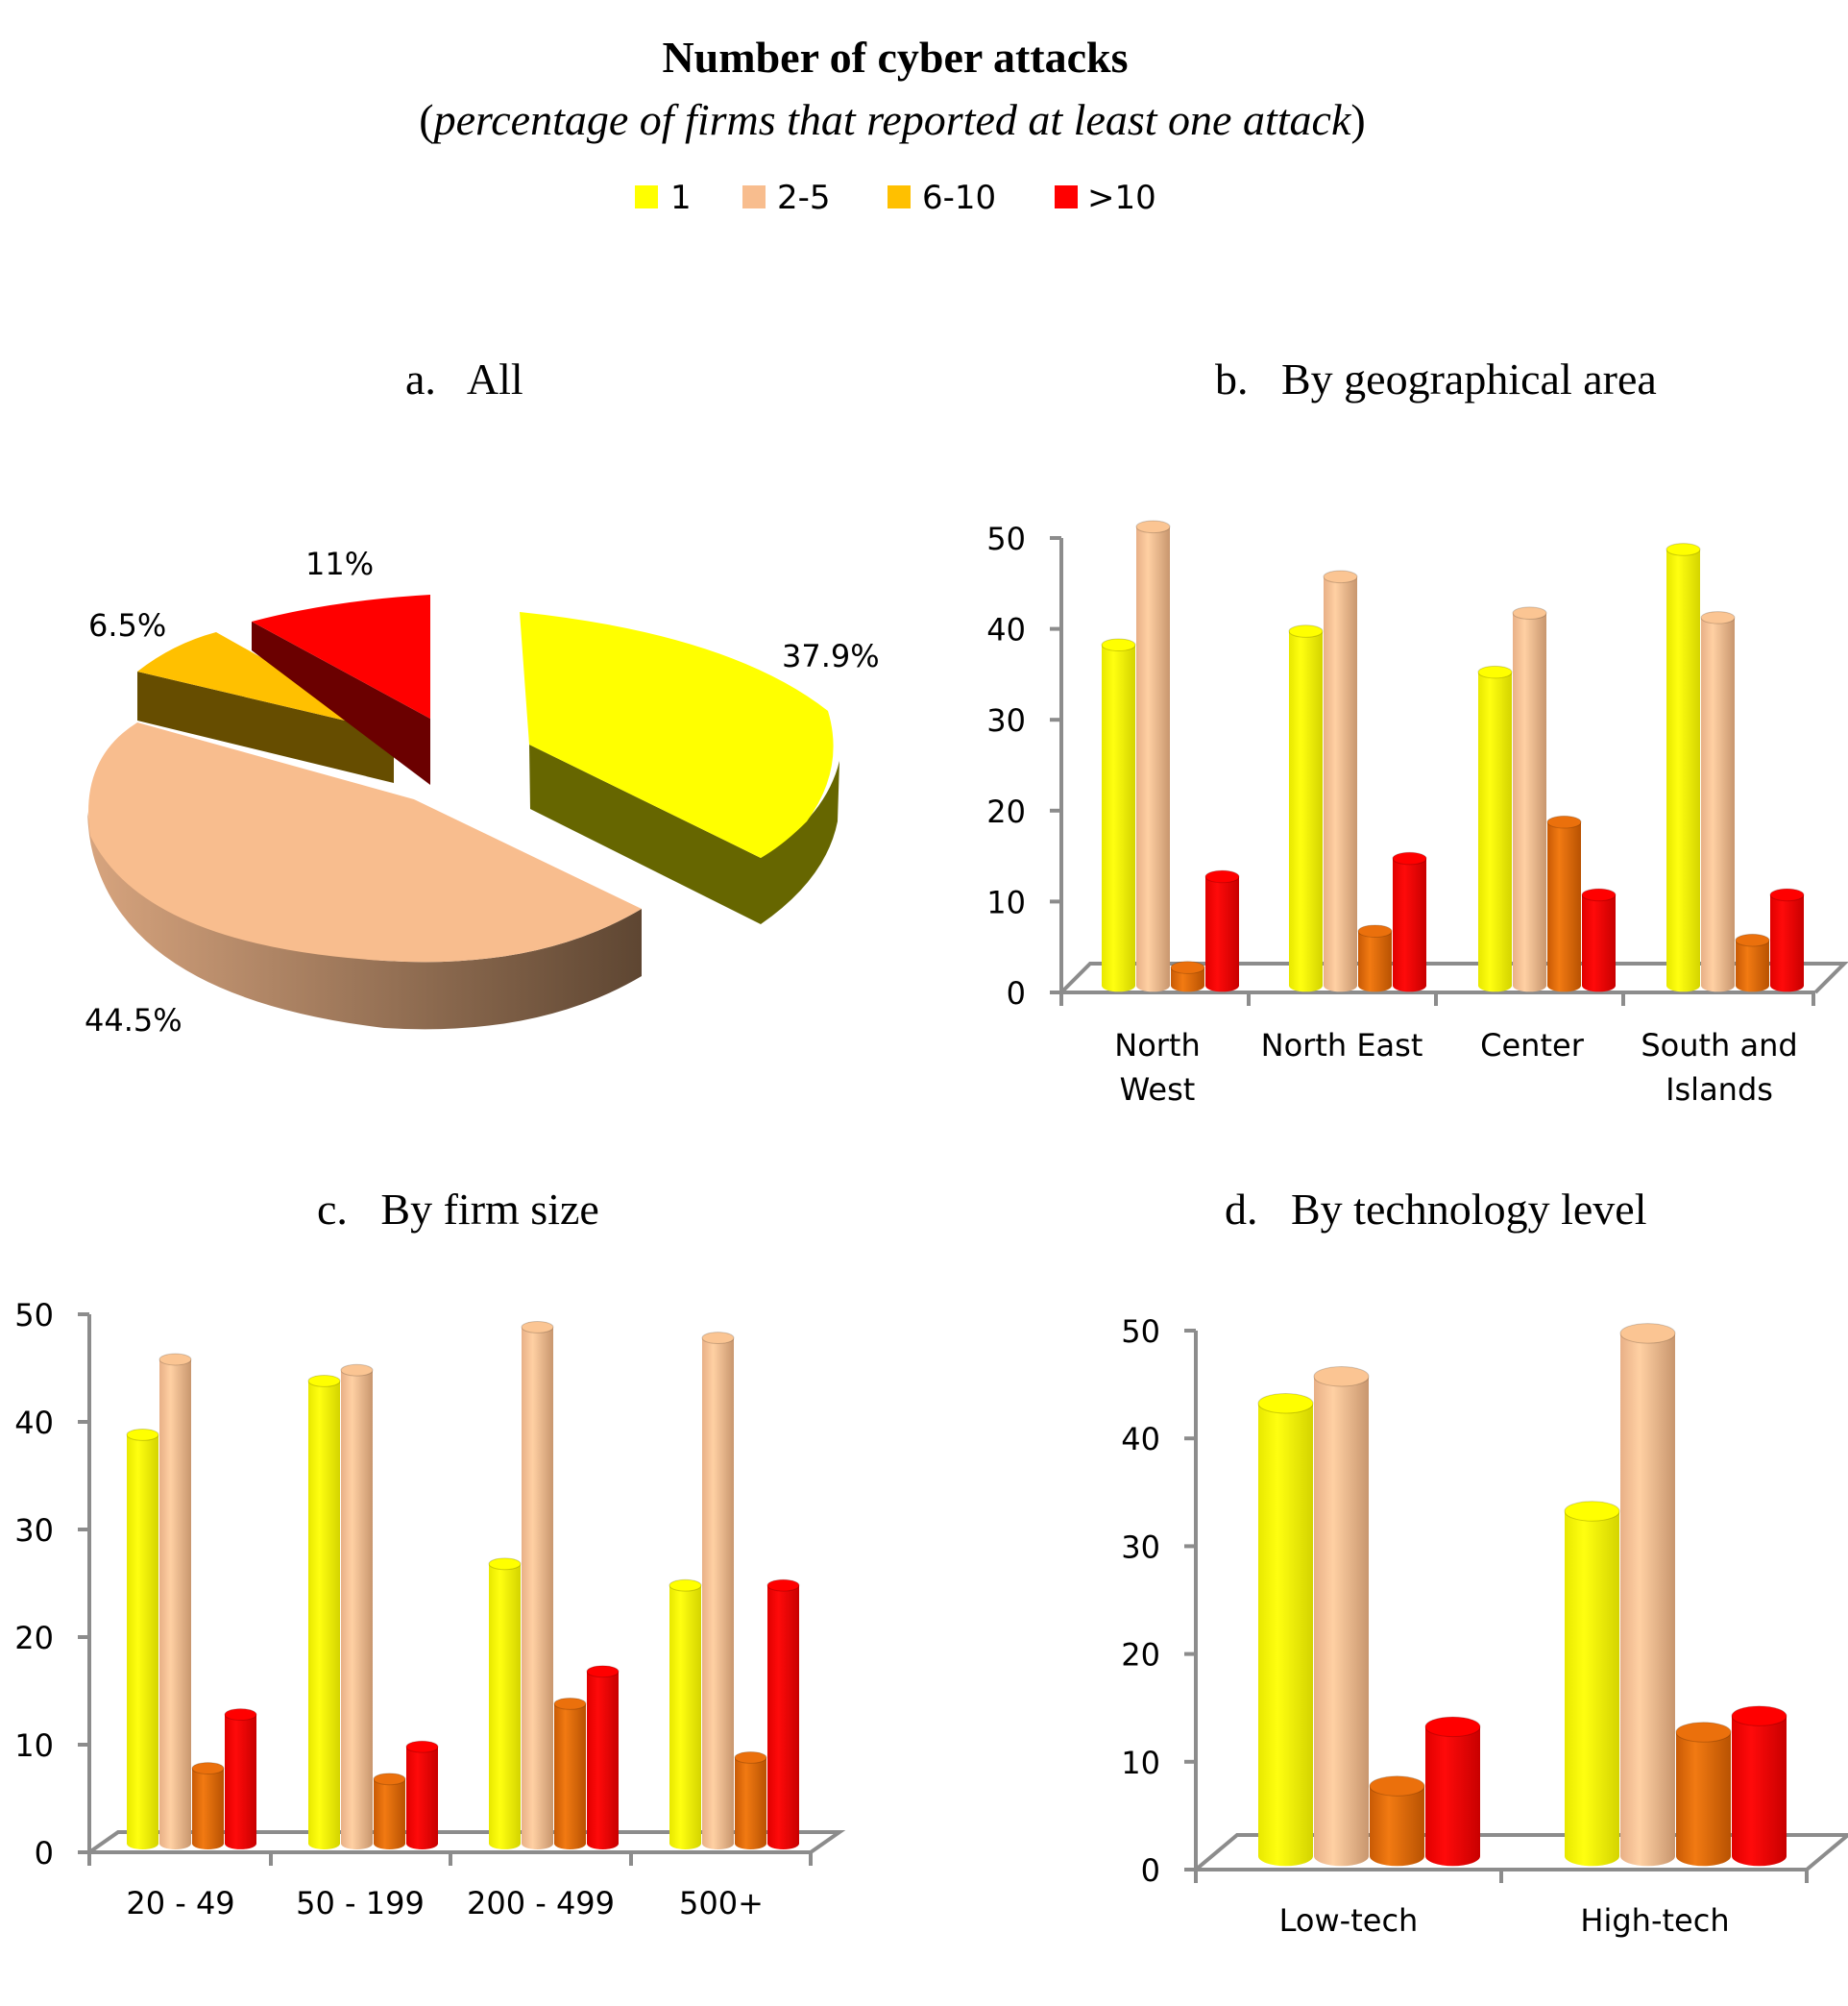  I want to click on legend-swatch-gt10, so click(1066, 196).